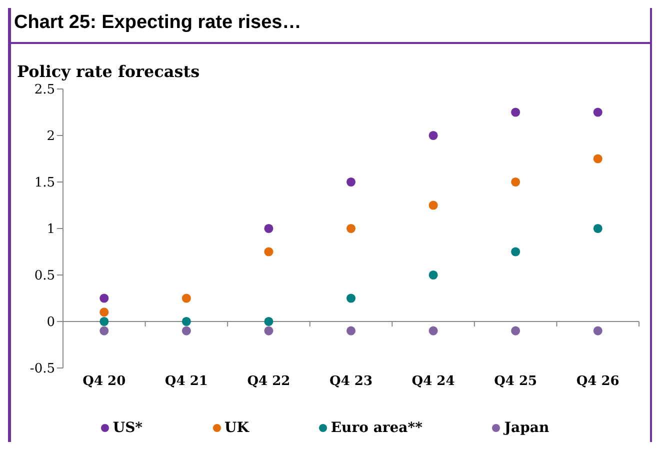  Describe the element at coordinates (376, 428) in the screenshot. I see `legend-label: Euro area**` at that location.